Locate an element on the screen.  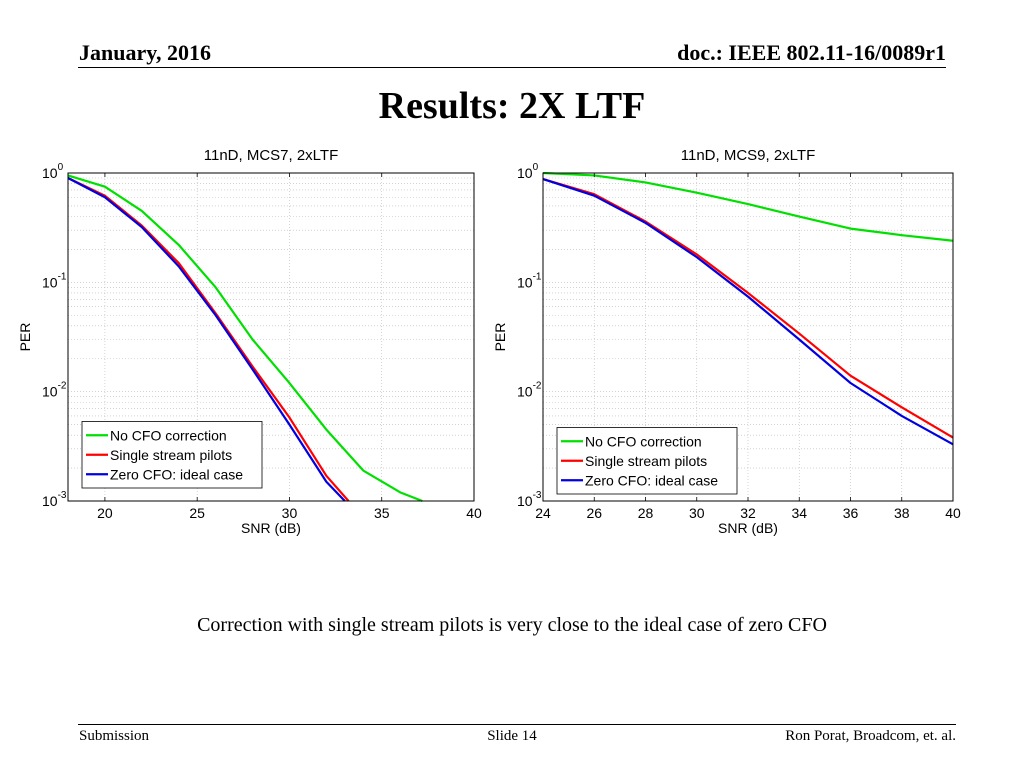
x-tick-label: 24 is located at coordinates (543, 513).